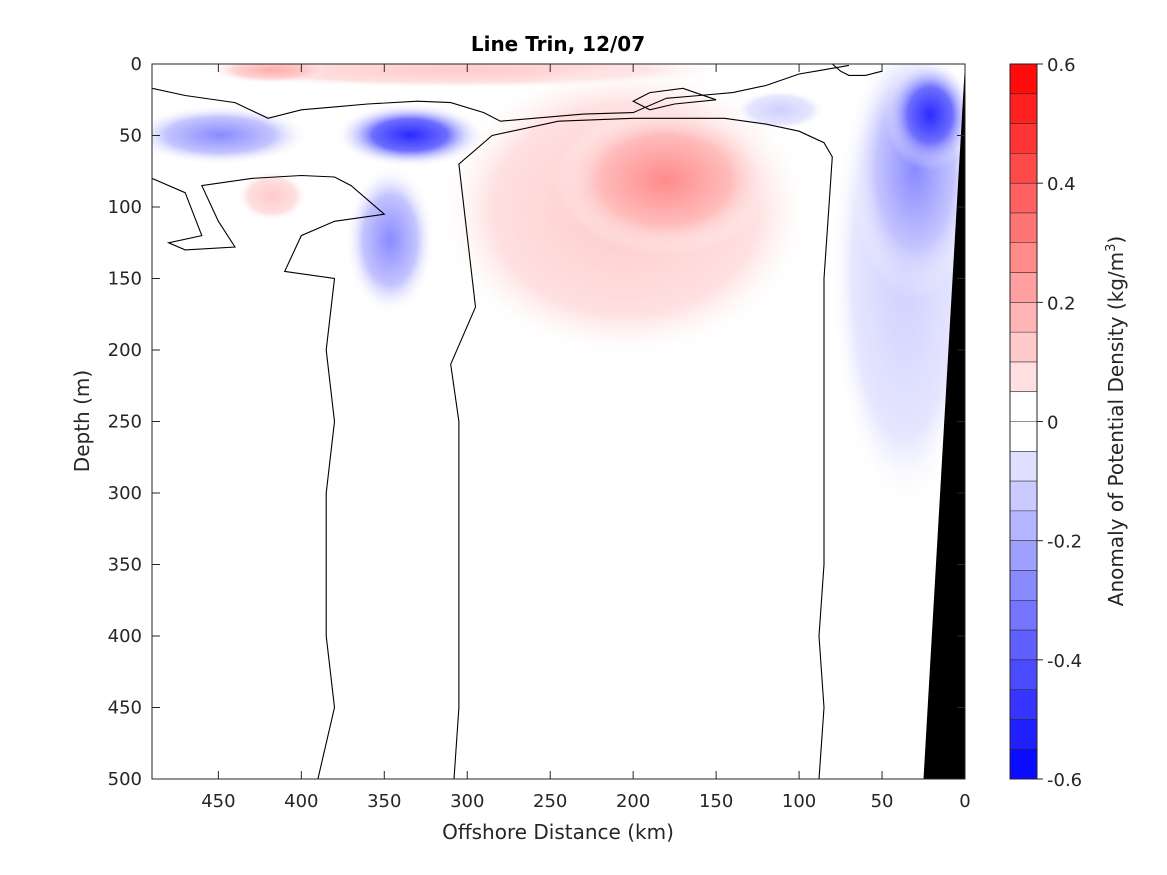 Image resolution: width=1167 pixels, height=875 pixels. Describe the element at coordinates (716, 801) in the screenshot. I see `x-tick-label: 150` at that location.